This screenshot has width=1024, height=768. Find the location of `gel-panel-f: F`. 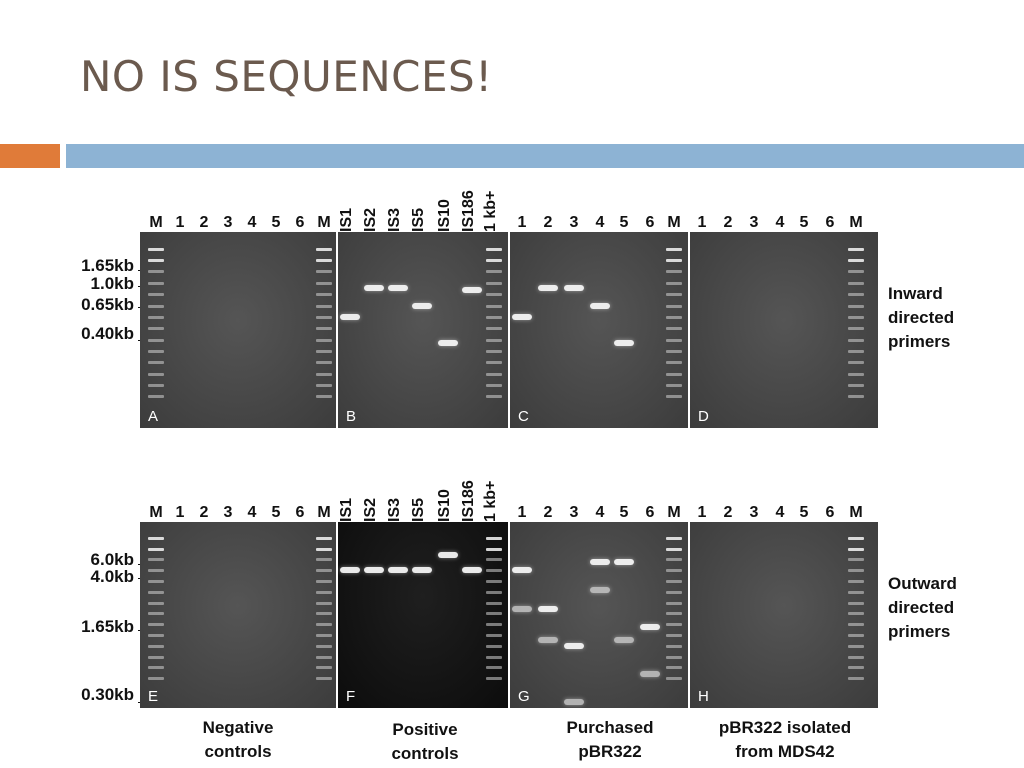

gel-panel-f: F is located at coordinates (423, 615).